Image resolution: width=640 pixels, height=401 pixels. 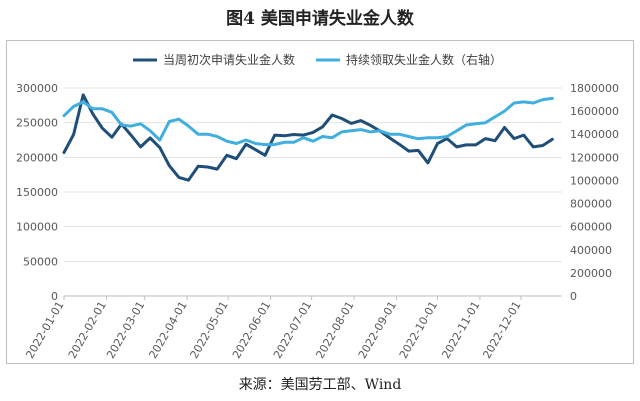 I want to click on x-tick-label: 2022-11-01, so click(x=460, y=330).